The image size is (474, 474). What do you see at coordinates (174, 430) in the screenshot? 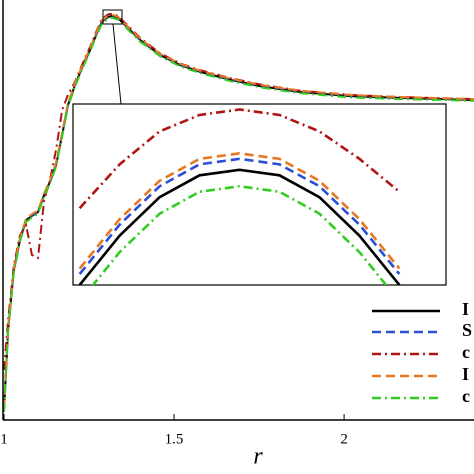
I see `axes: 1 1.5 2` at bounding box center [174, 430].